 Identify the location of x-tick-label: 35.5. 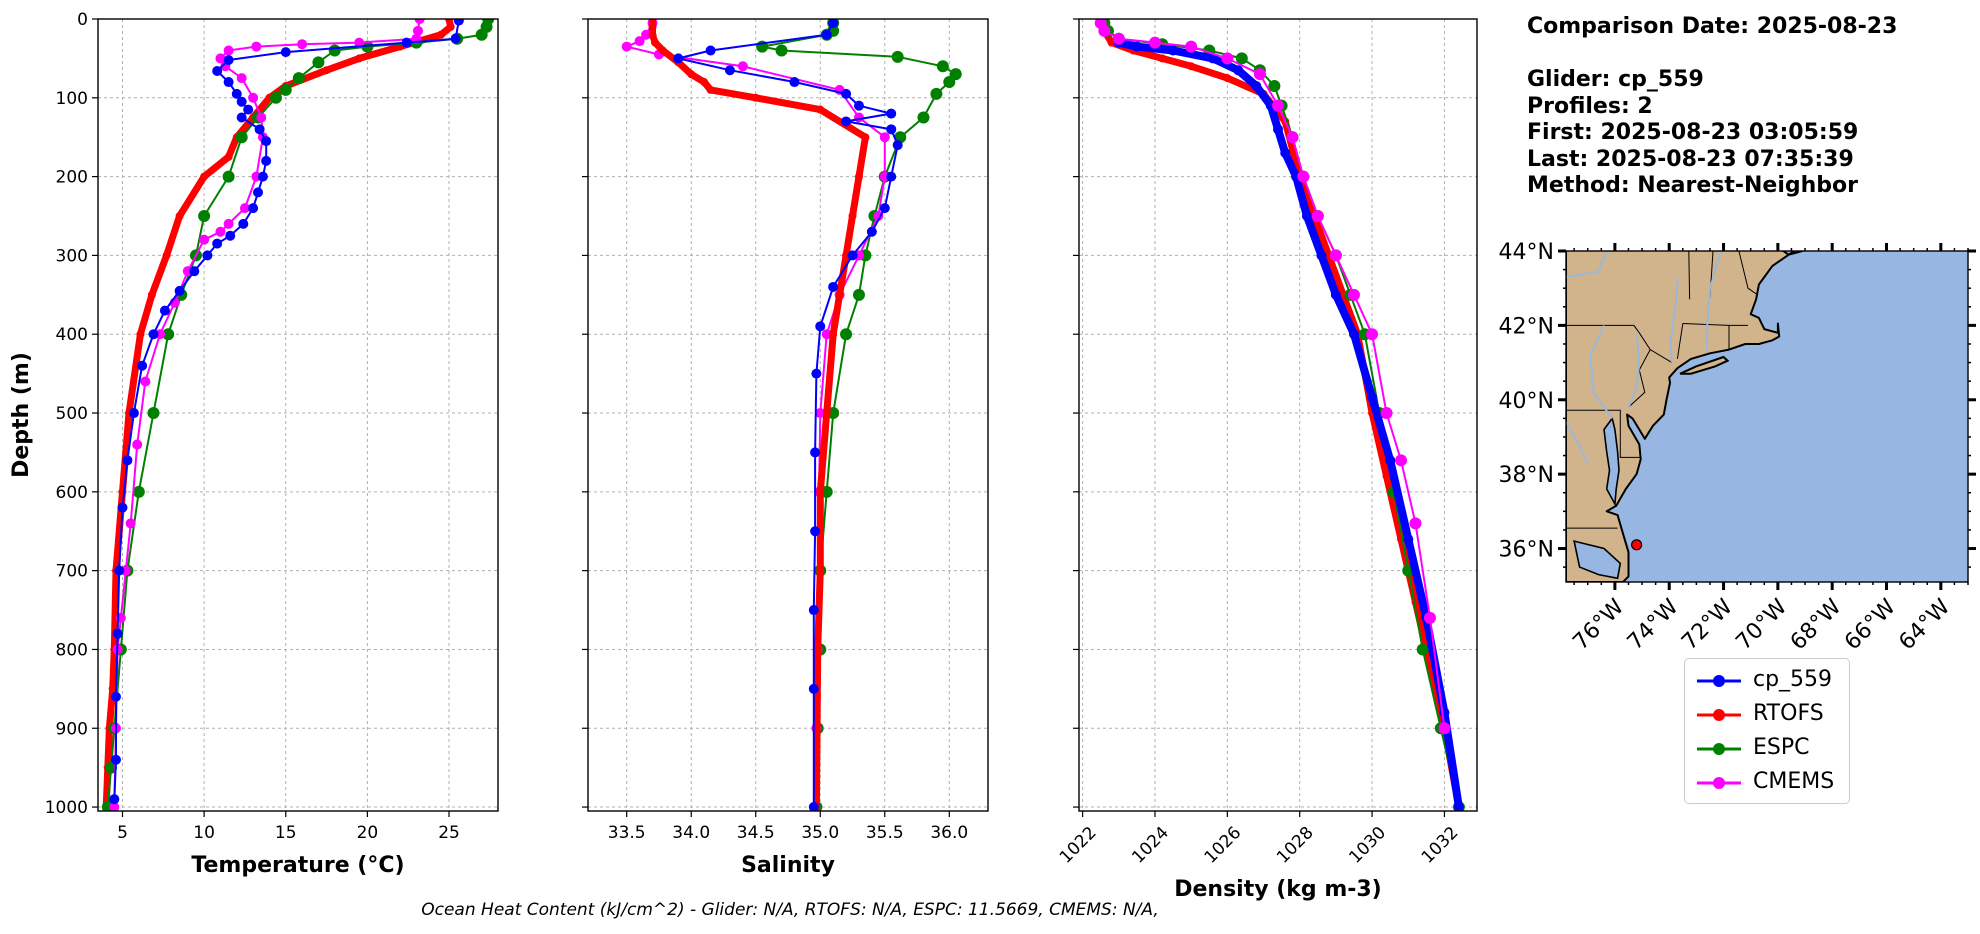
(885, 833).